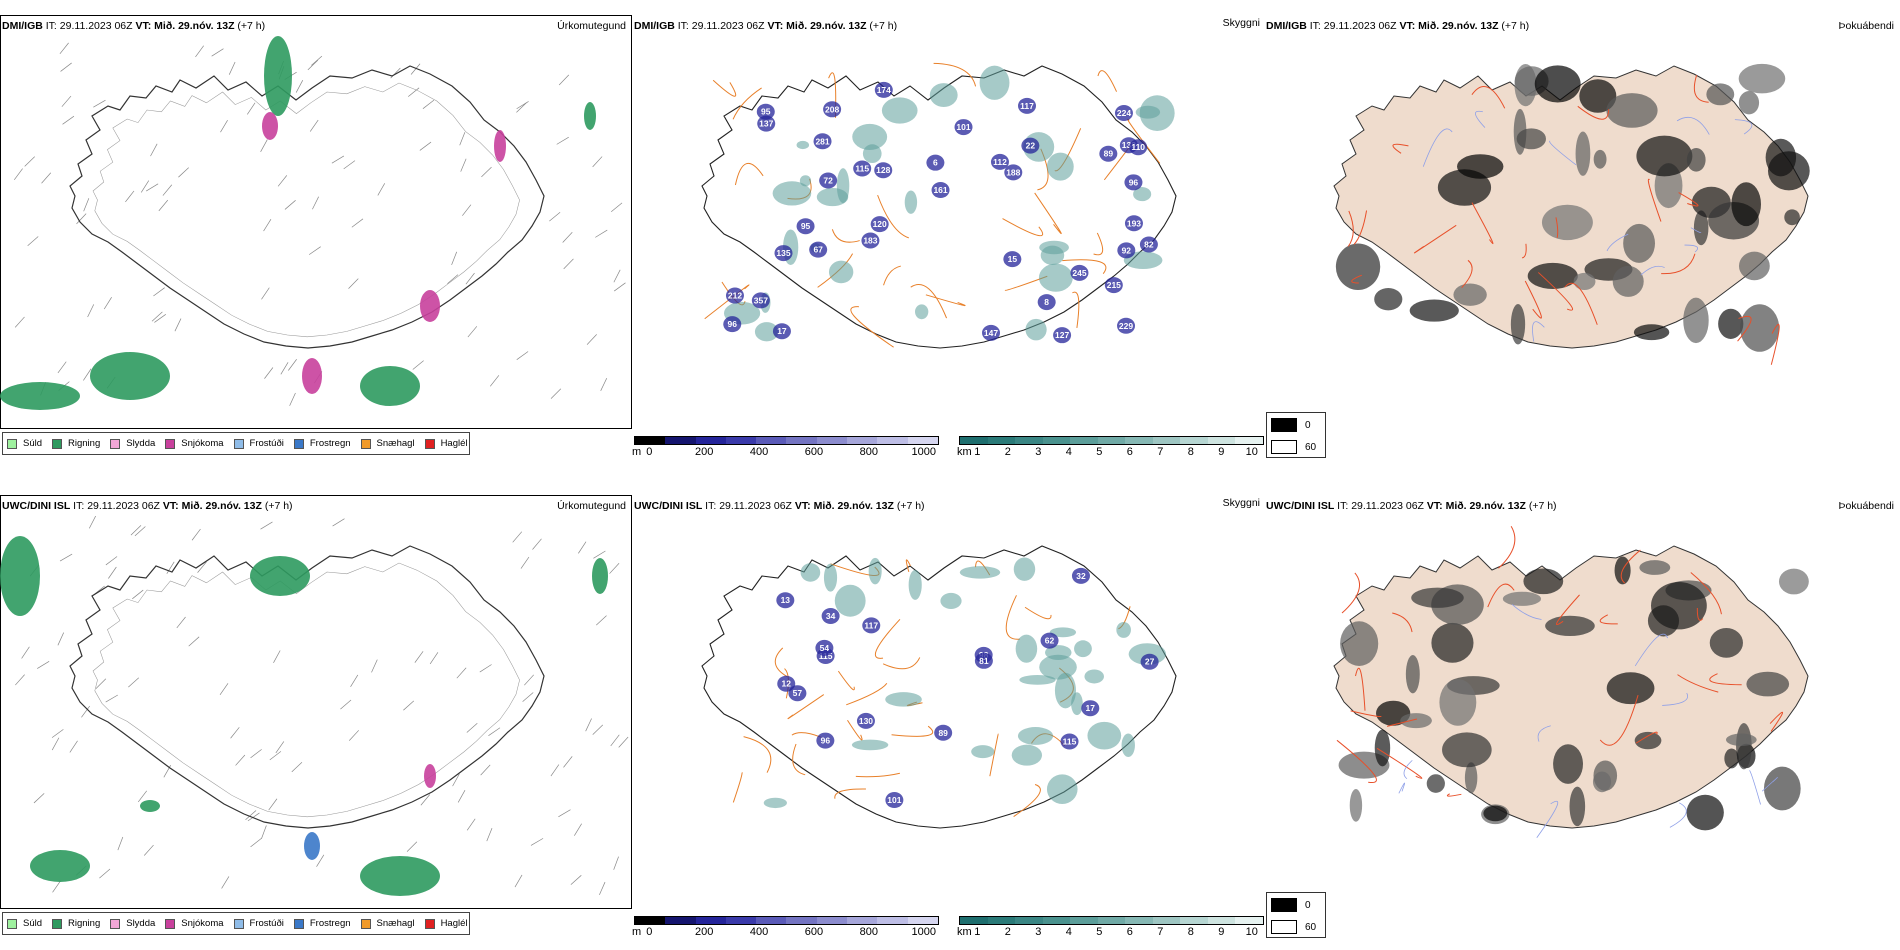 The width and height of the screenshot is (1900, 950). Describe the element at coordinates (1311, 447) in the screenshot. I see `fog-legend-label: 60` at that location.